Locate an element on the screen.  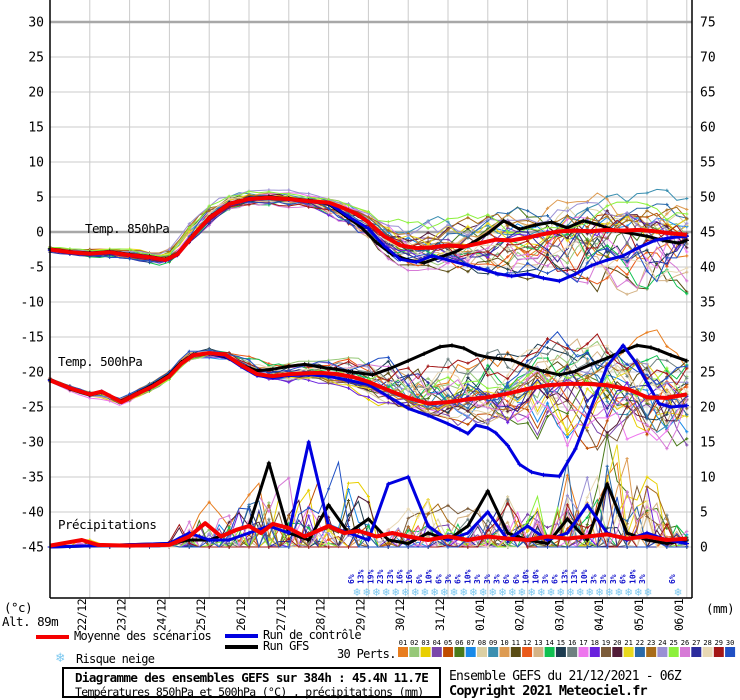
member-number-label: 02 is located at coordinates (414, 643).